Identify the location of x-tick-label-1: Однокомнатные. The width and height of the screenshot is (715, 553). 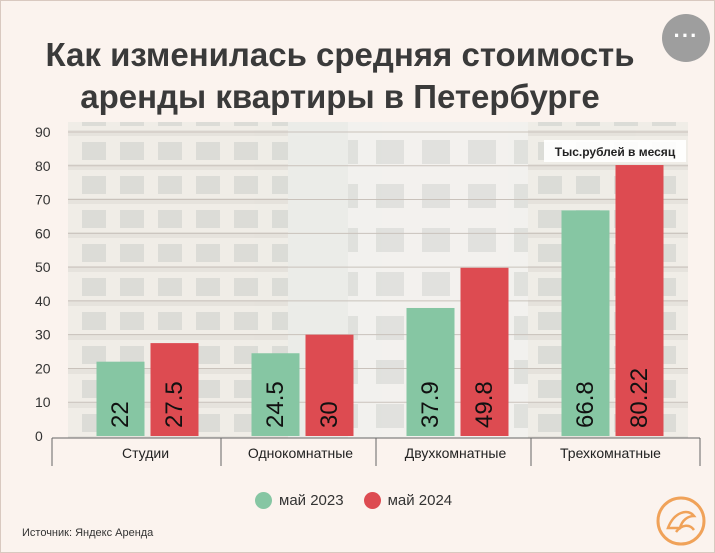
(300, 453).